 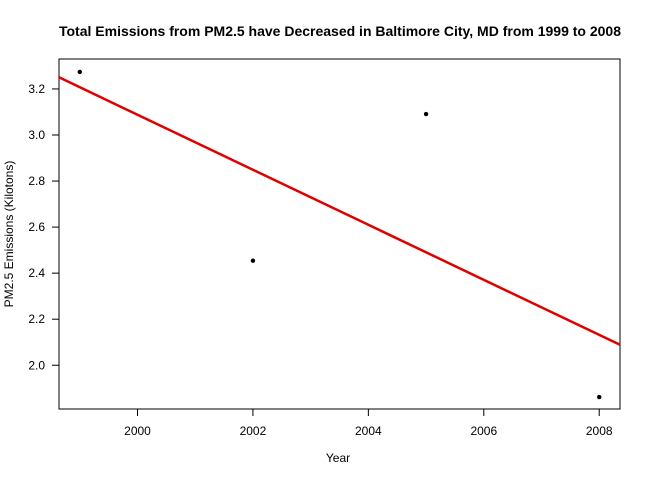 I want to click on y-axis-label: PM2.5 Emissions (Kilotons), so click(x=9, y=234).